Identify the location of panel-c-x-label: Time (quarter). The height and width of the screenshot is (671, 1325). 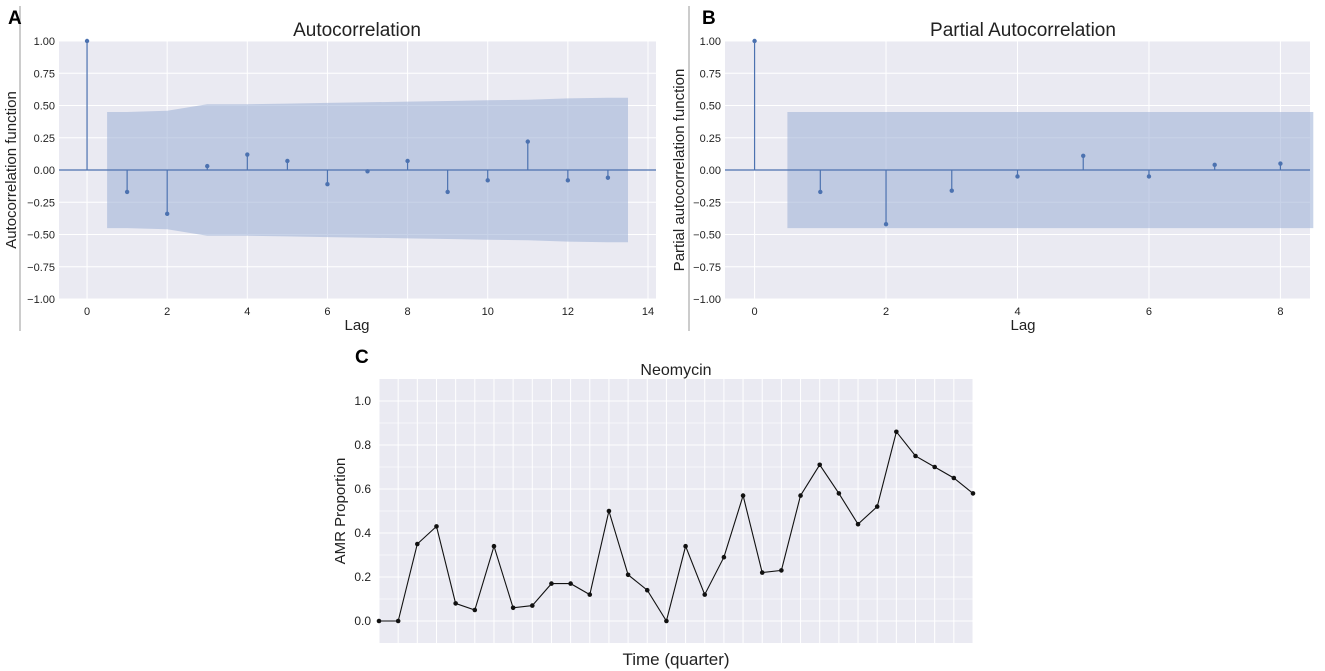
(675, 659).